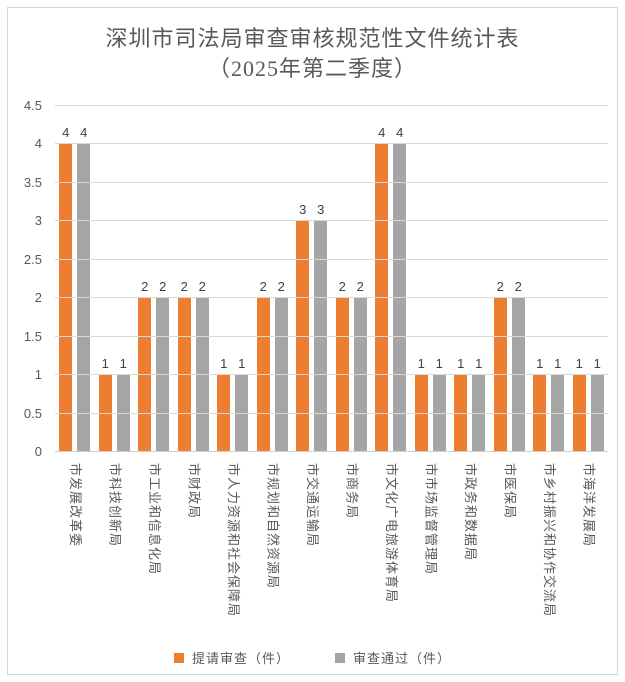  What do you see at coordinates (194, 491) in the screenshot?
I see `category-label: 市财政局` at bounding box center [194, 491].